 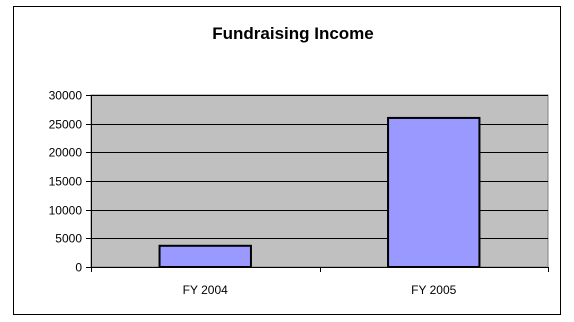 I want to click on y-tick-label: 15000, so click(x=66, y=182).